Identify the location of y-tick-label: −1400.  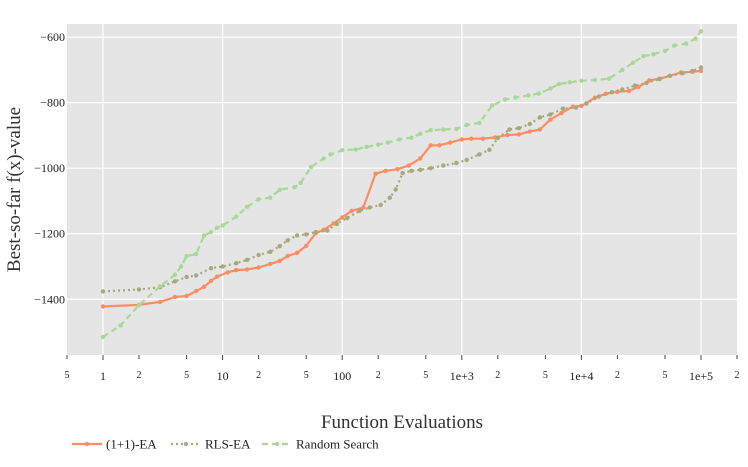
(49, 299).